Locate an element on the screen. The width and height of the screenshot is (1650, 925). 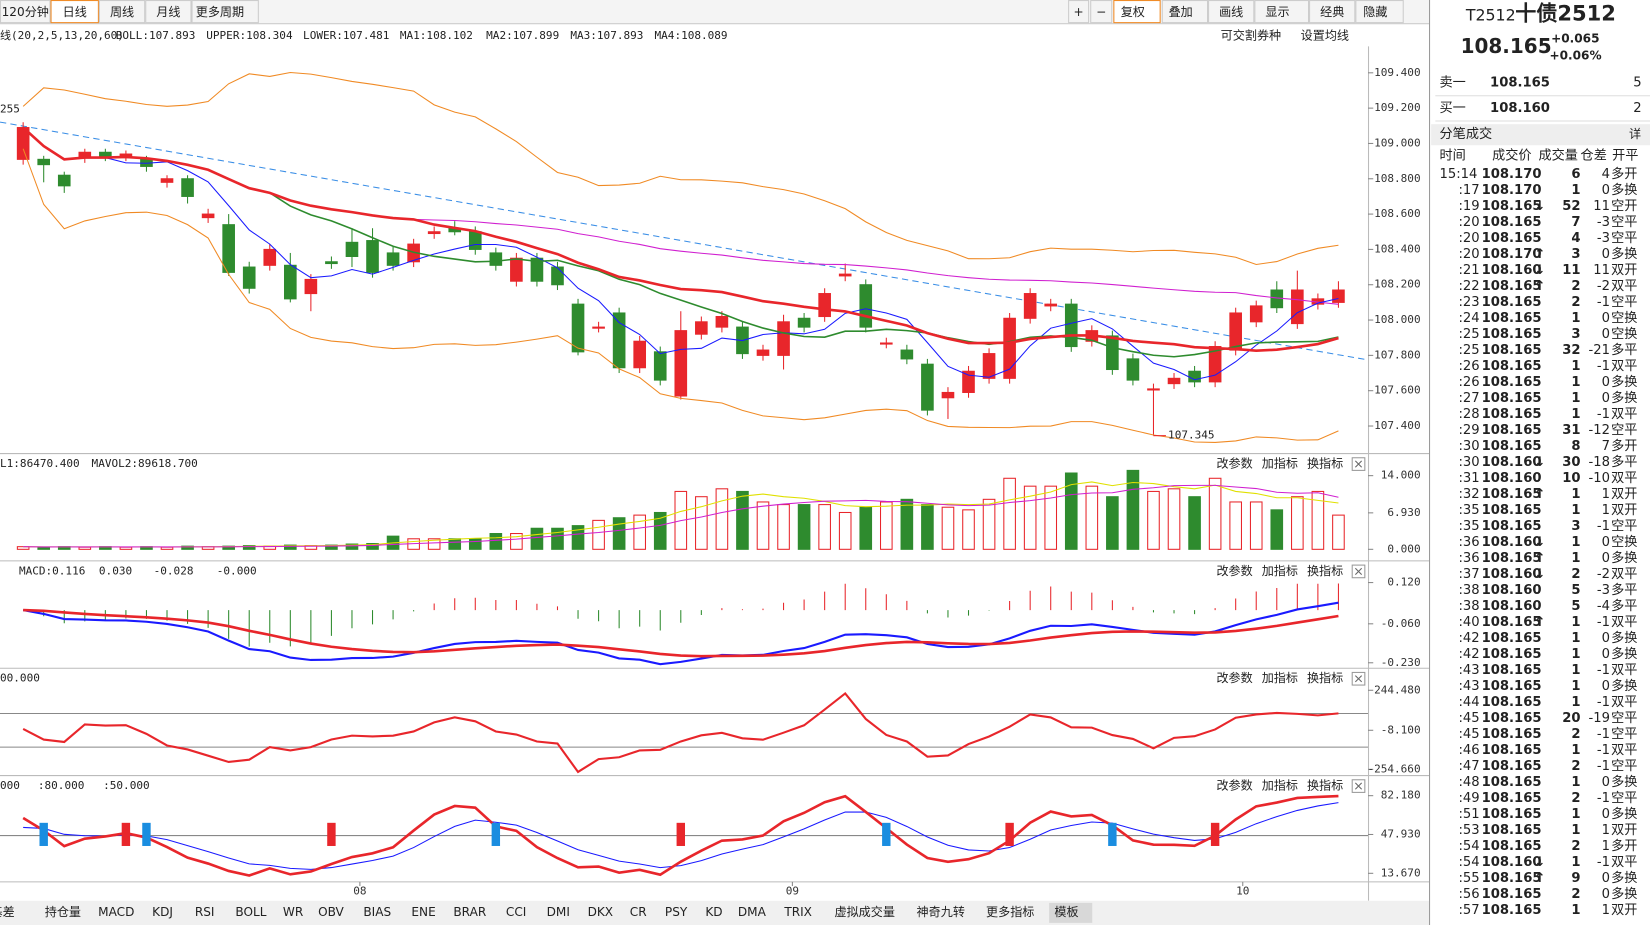
bottom-tab: RSI is located at coordinates (205, 912).